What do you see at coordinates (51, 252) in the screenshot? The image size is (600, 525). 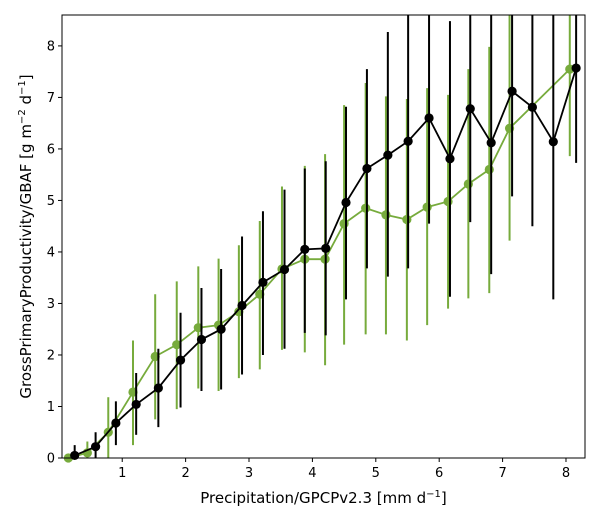 I see `y-tick-label: 4` at bounding box center [51, 252].